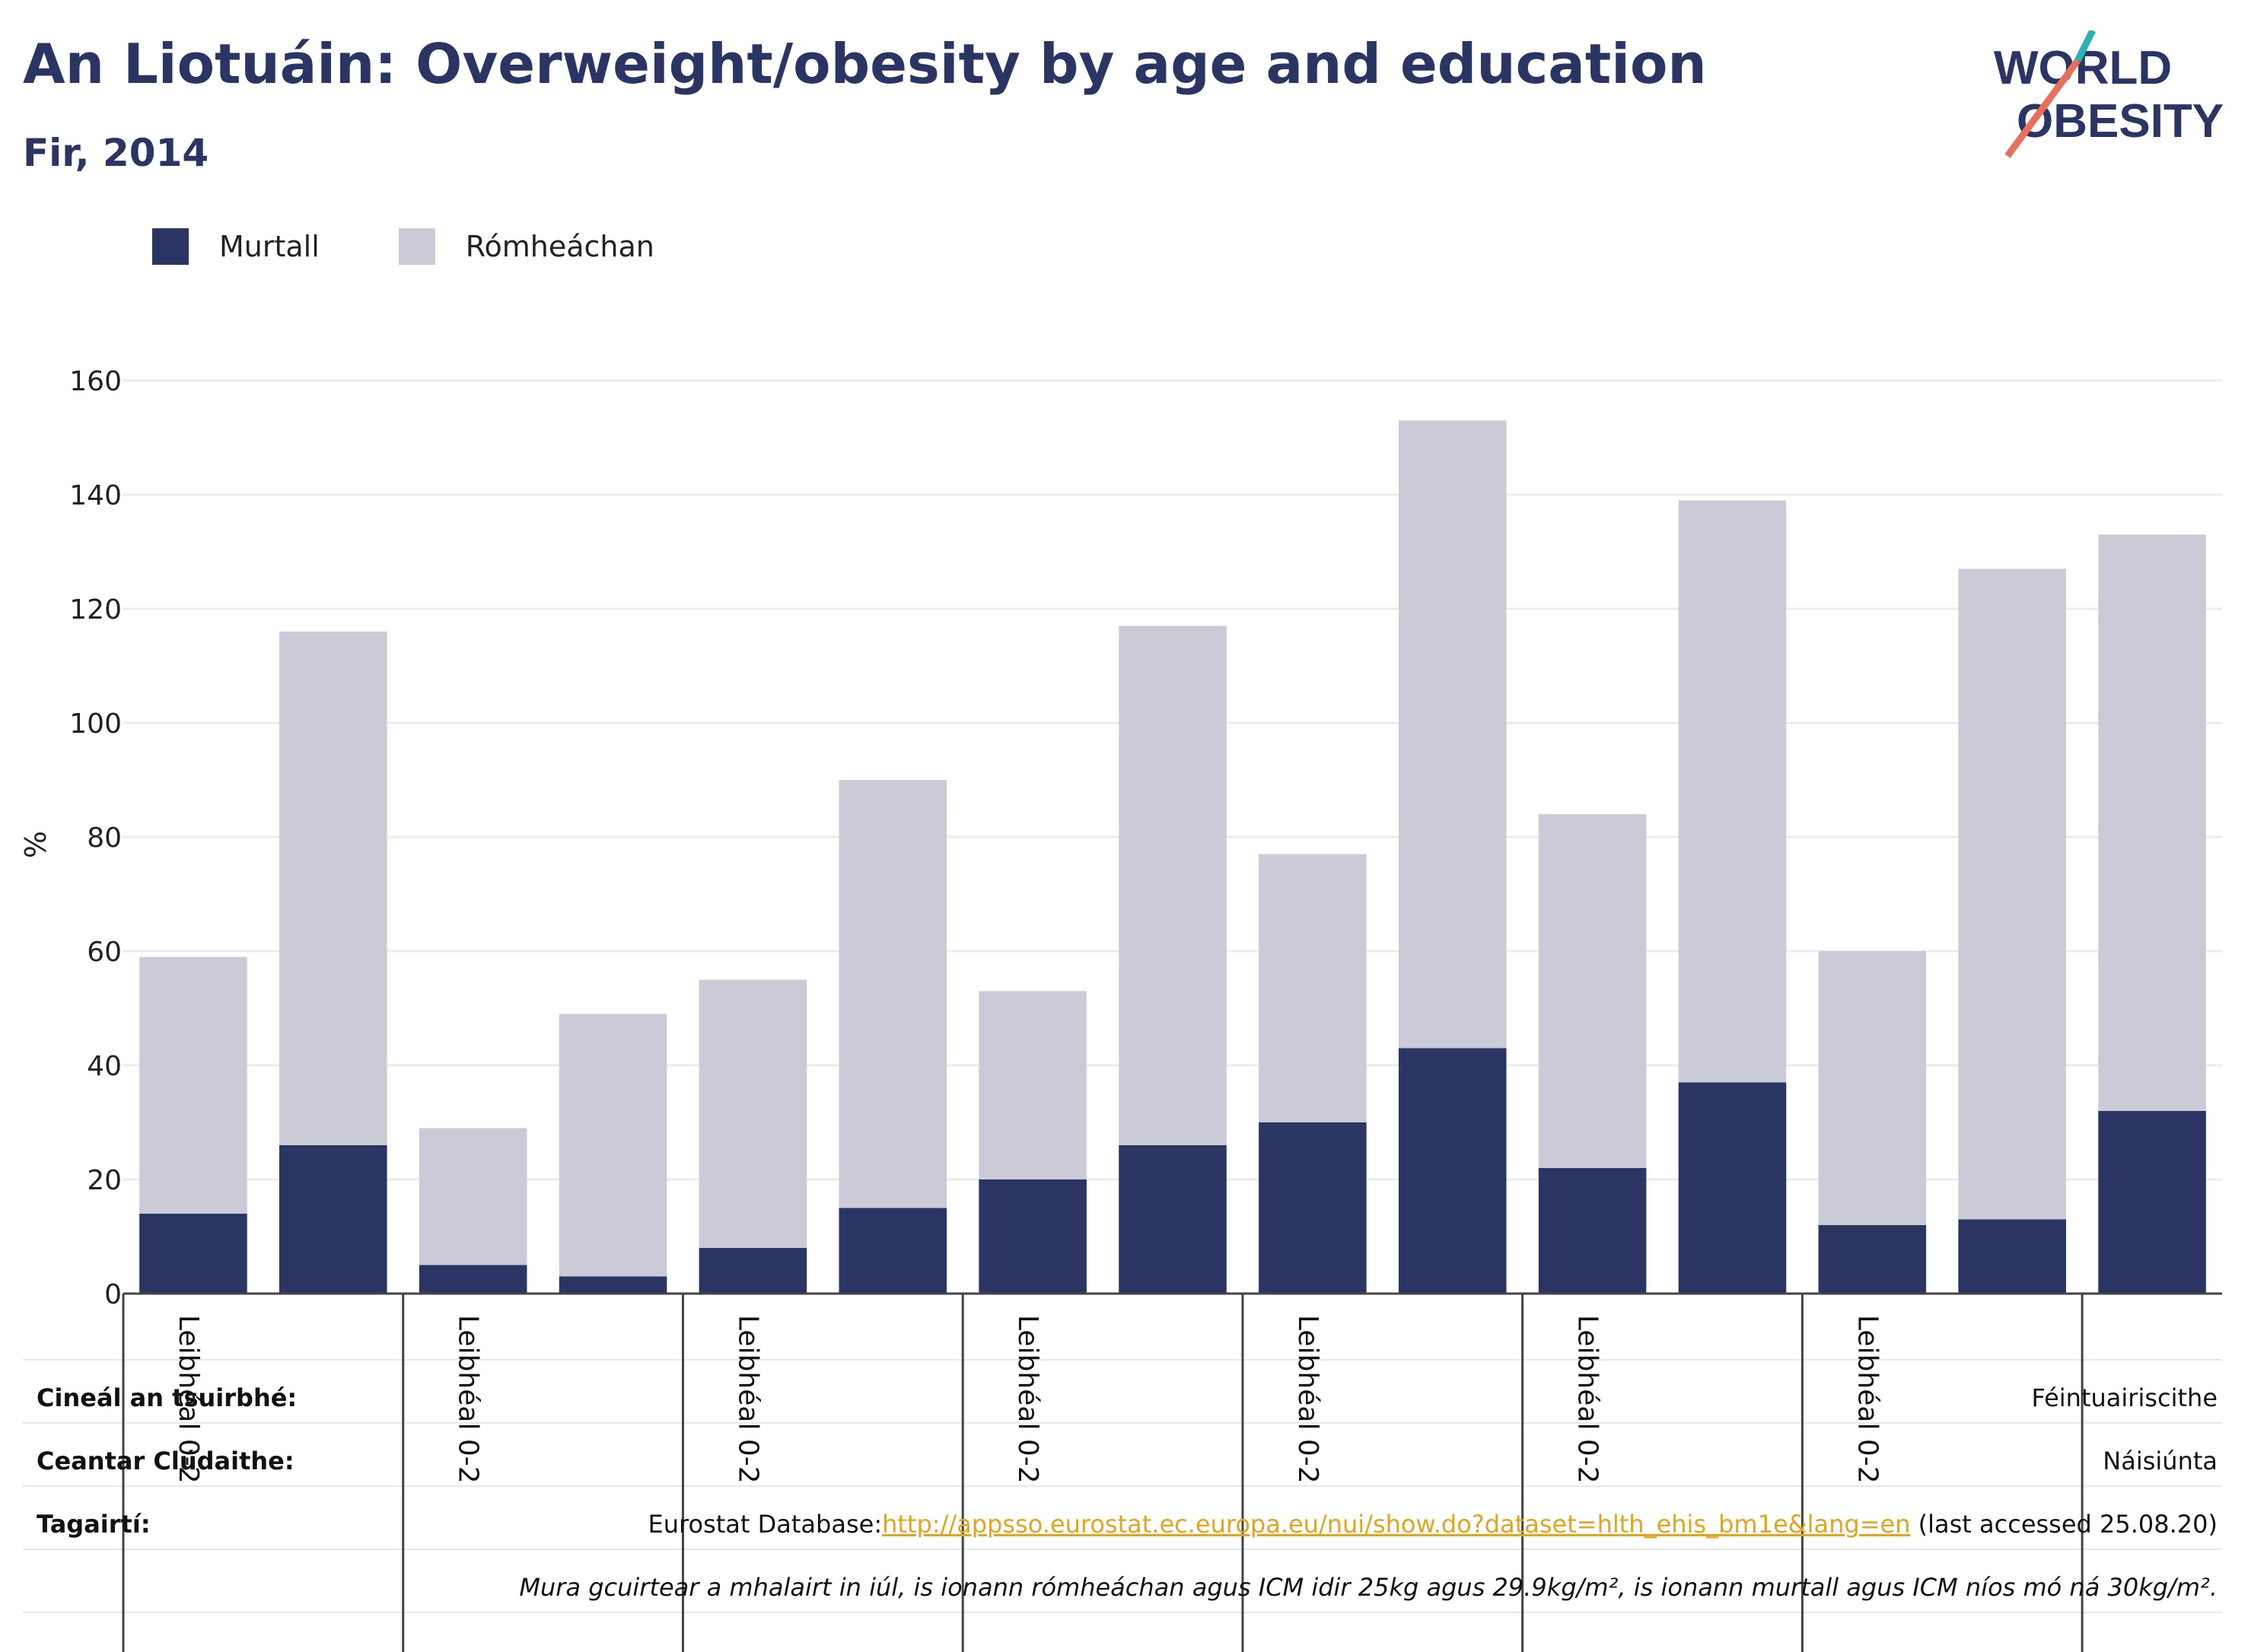  Describe the element at coordinates (2120, 121) in the screenshot. I see `logo-line2: OBESITY` at that location.